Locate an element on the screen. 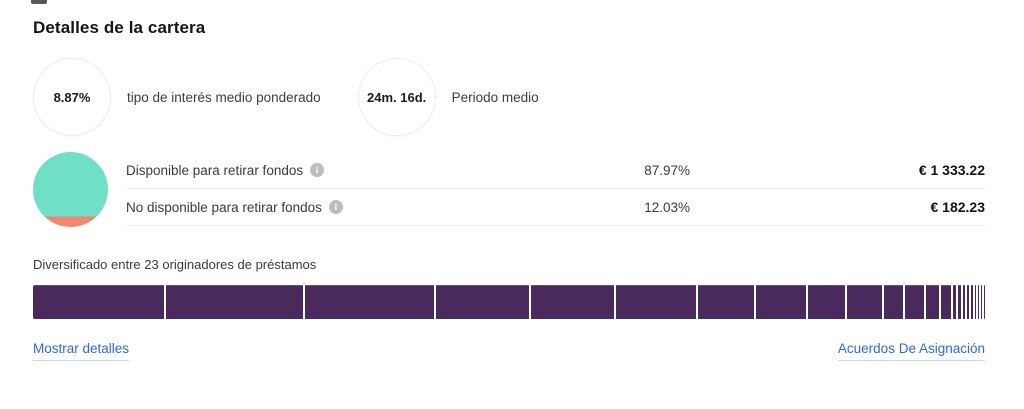 The height and width of the screenshot is (409, 1024). row-amount: € 182.23 is located at coordinates (958, 207).